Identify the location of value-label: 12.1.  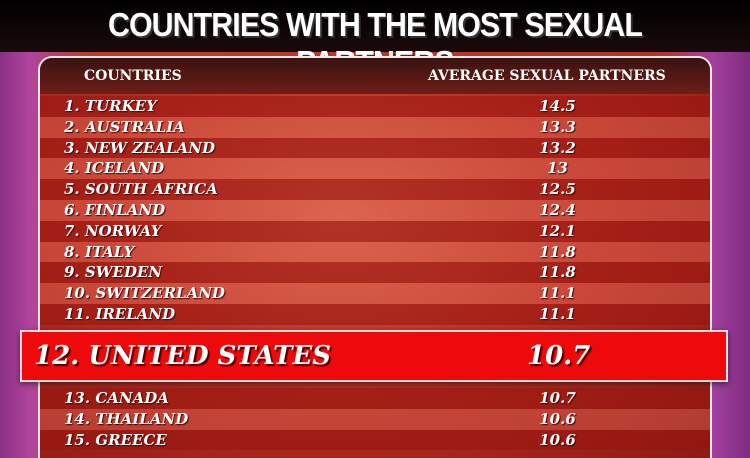
(557, 230).